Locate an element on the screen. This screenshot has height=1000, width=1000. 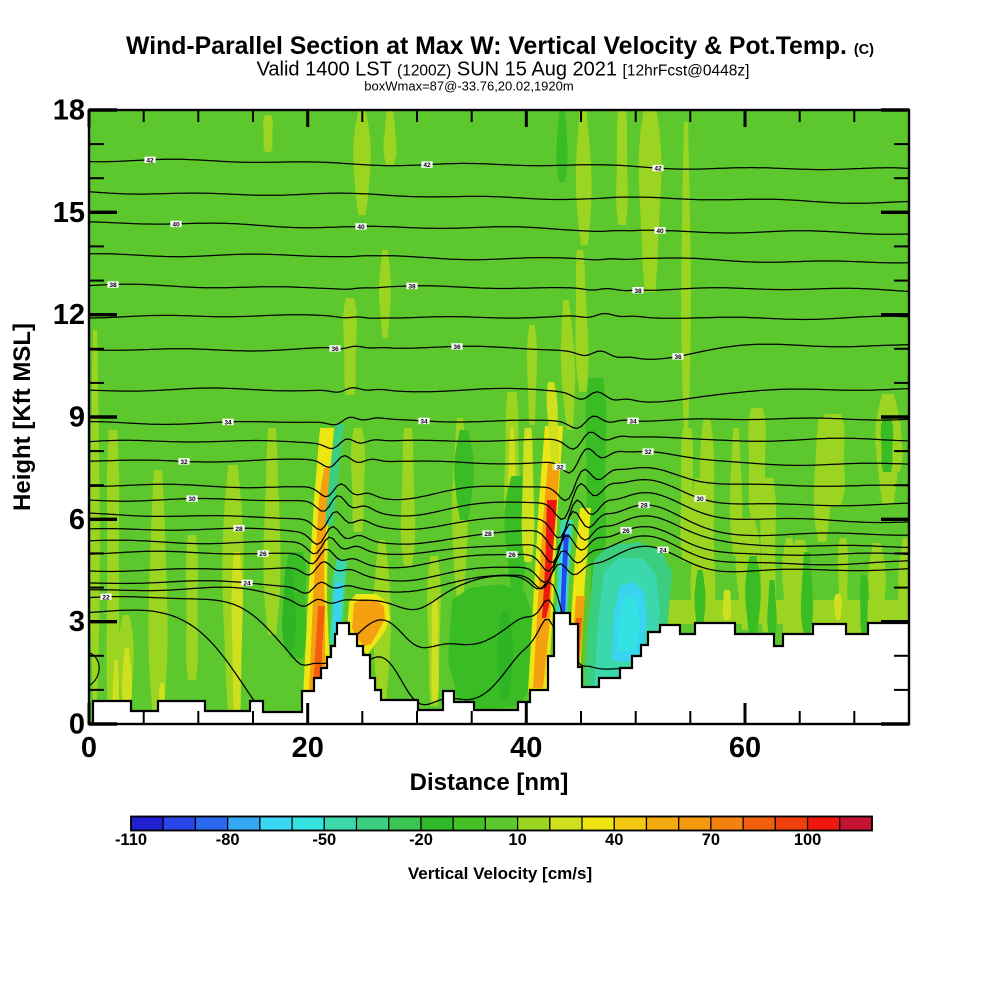
svg-text: -50 is located at coordinates (324, 840).